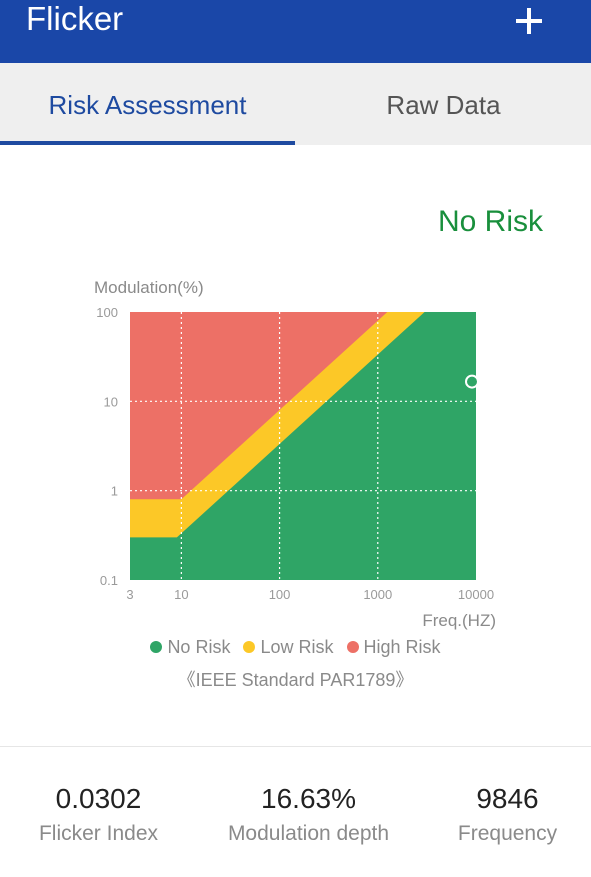 The width and height of the screenshot is (591, 877). What do you see at coordinates (472, 381) in the screenshot?
I see `measurement-point` at bounding box center [472, 381].